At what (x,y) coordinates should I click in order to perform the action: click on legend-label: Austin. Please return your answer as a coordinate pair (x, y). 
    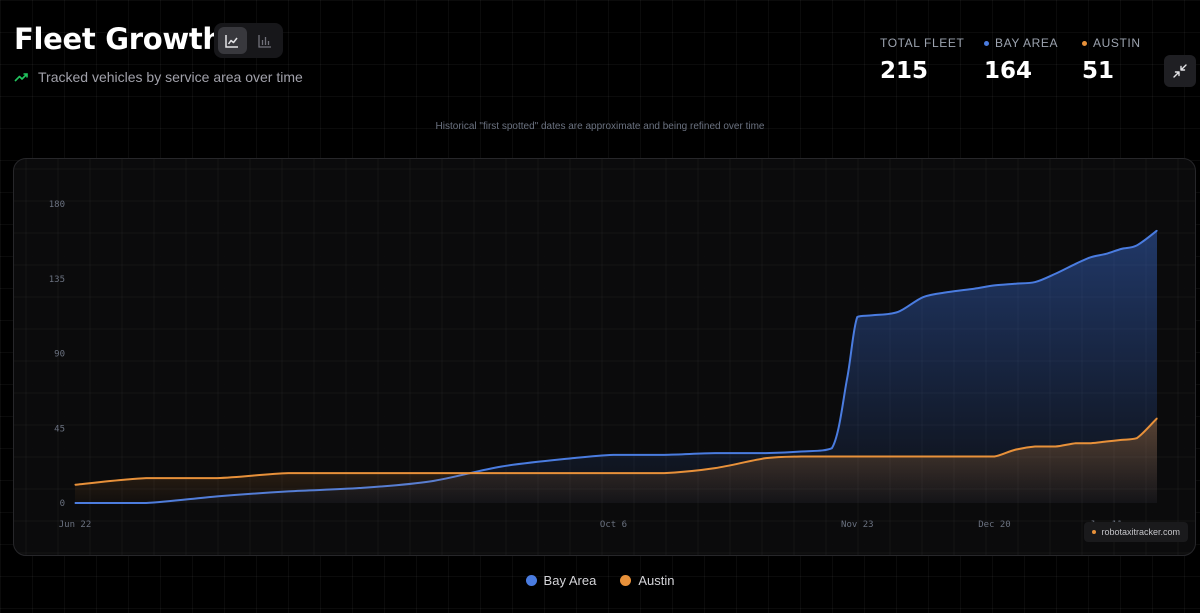
    Looking at the image, I should click on (656, 580).